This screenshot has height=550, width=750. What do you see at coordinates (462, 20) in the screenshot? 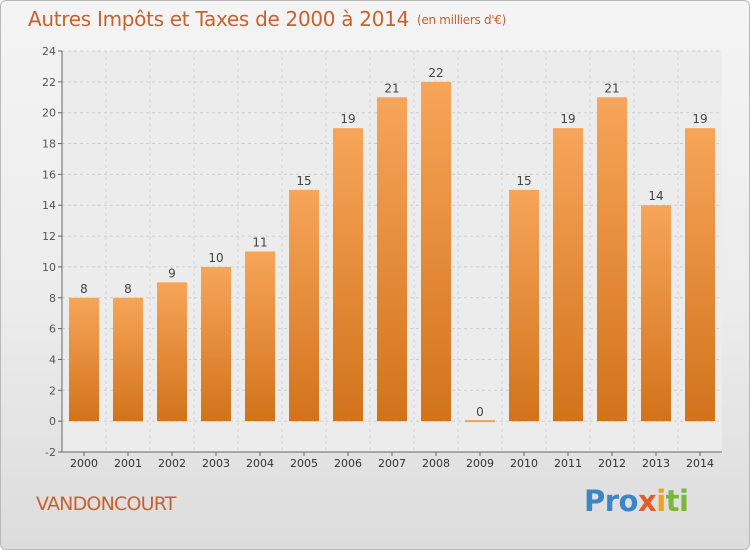
I see `chart-unit-label: (en milliers d'€)` at bounding box center [462, 20].